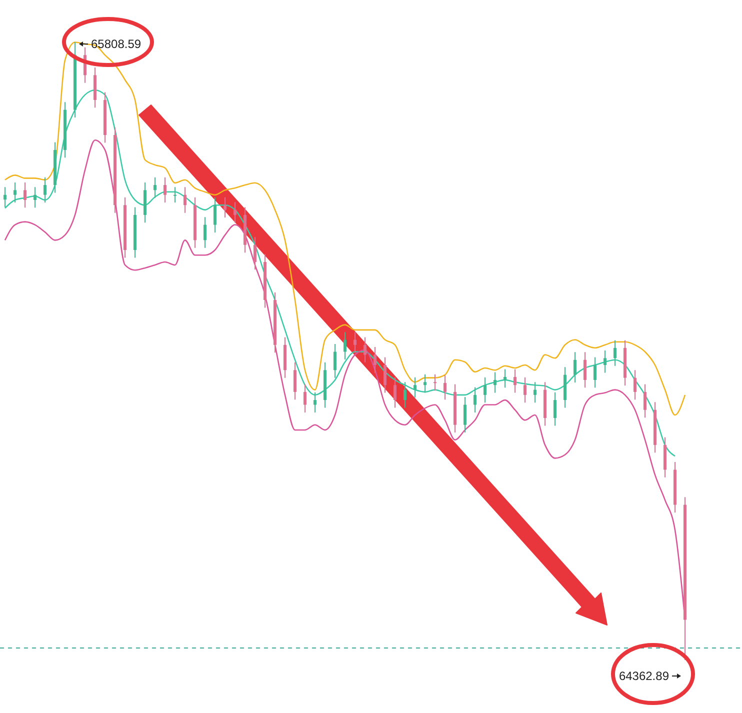 This screenshot has height=713, width=742. I want to click on text: 64362.89, so click(644, 676).